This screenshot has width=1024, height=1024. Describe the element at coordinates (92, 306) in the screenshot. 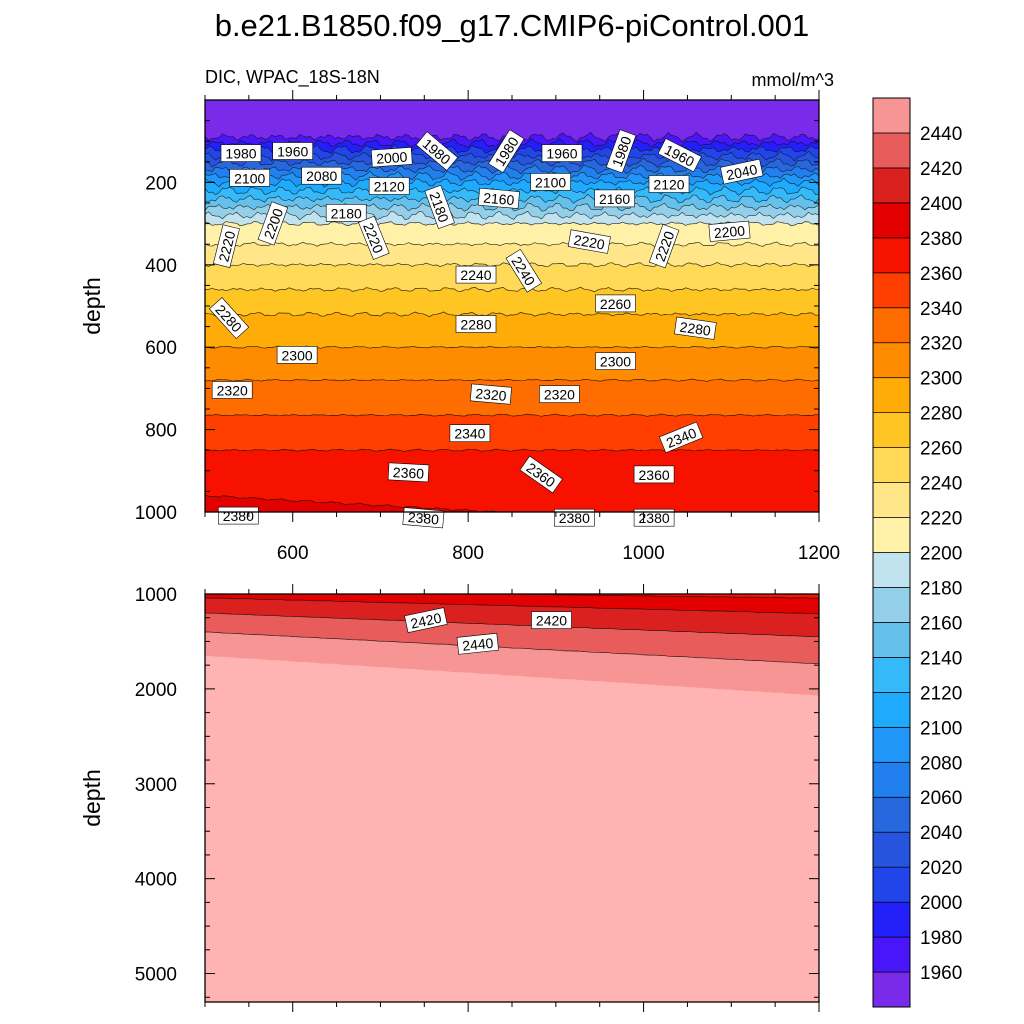

I see `upper-y-axis-title: depth` at that location.